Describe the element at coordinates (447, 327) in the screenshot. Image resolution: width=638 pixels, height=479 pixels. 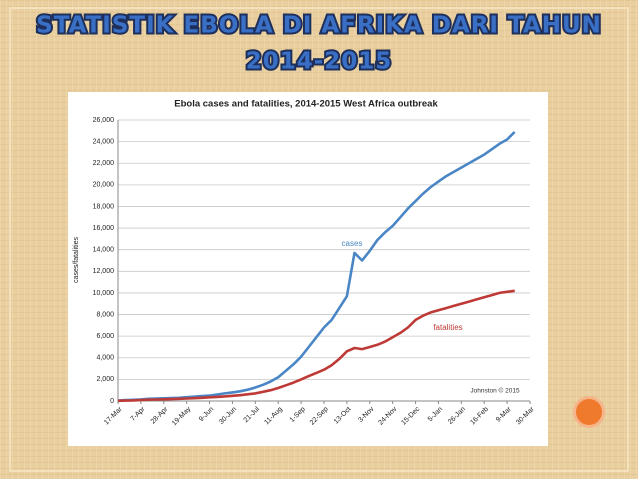
I see `annotation: fatalities` at that location.